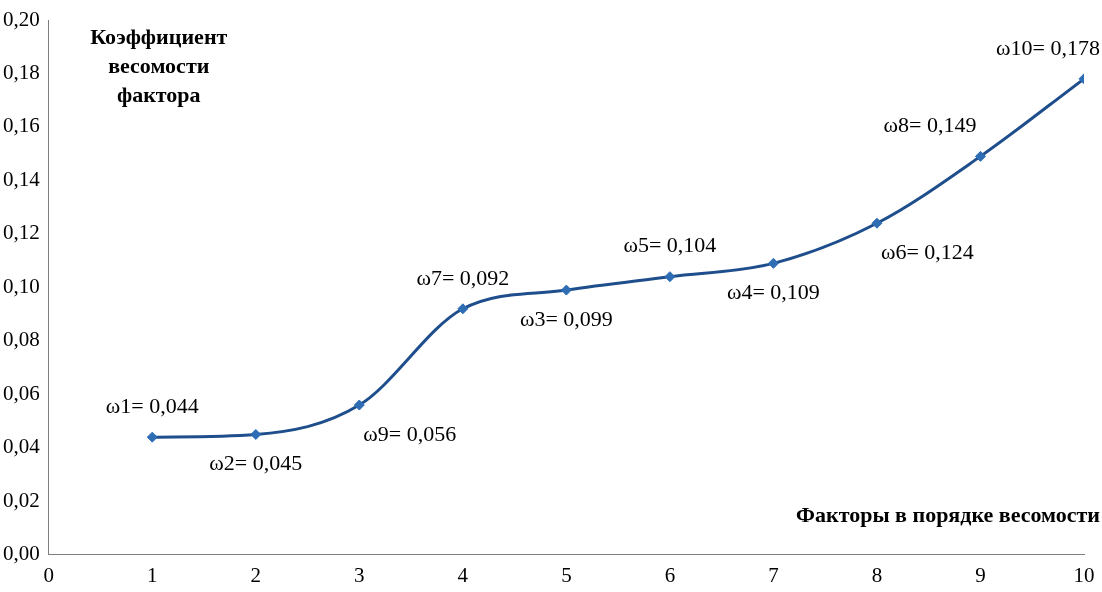  Describe the element at coordinates (21, 553) in the screenshot. I see `y-tick-label: 0,00` at that location.